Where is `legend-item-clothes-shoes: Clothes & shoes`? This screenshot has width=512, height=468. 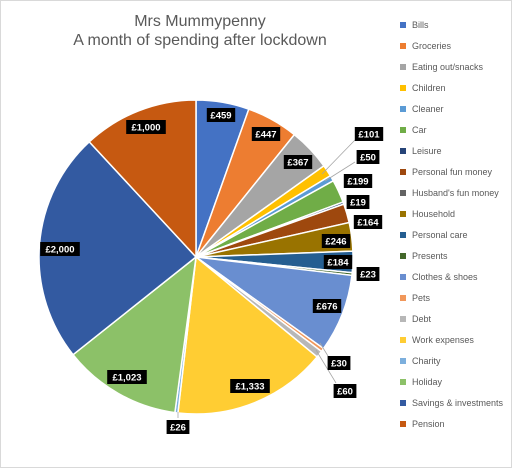 legend-item-clothes-shoes: Clothes & shoes is located at coordinates (439, 277).